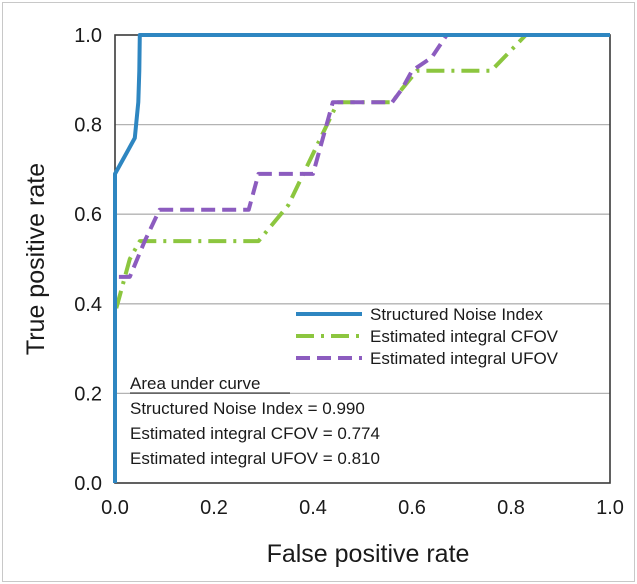  I want to click on x-tick-label: 0.8, so click(511, 508).